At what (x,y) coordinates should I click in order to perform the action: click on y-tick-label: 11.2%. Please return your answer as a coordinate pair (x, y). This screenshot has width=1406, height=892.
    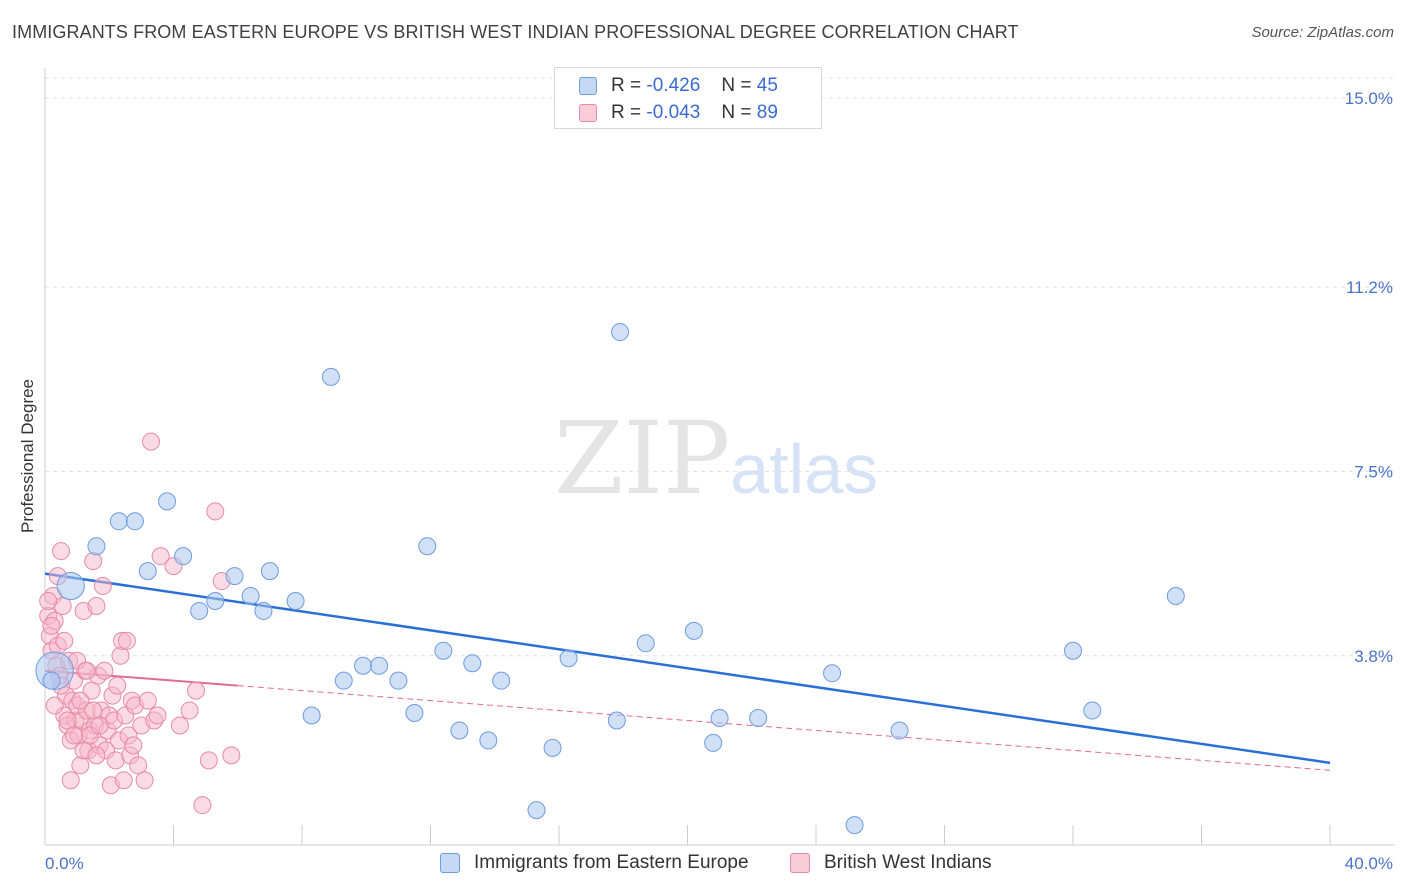
    Looking at the image, I should click on (1369, 287).